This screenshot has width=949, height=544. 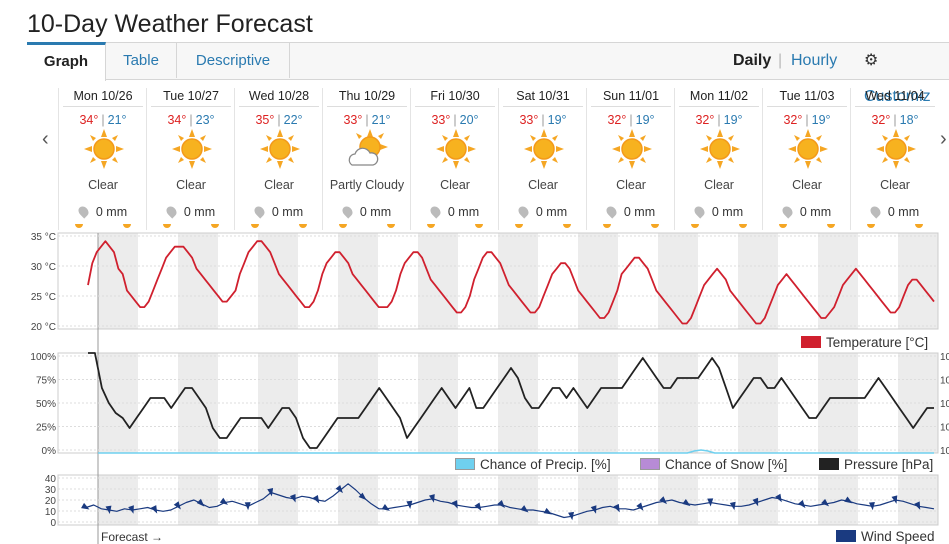 What do you see at coordinates (191, 120) in the screenshot?
I see `day-temps: 34° | 23°` at bounding box center [191, 120].